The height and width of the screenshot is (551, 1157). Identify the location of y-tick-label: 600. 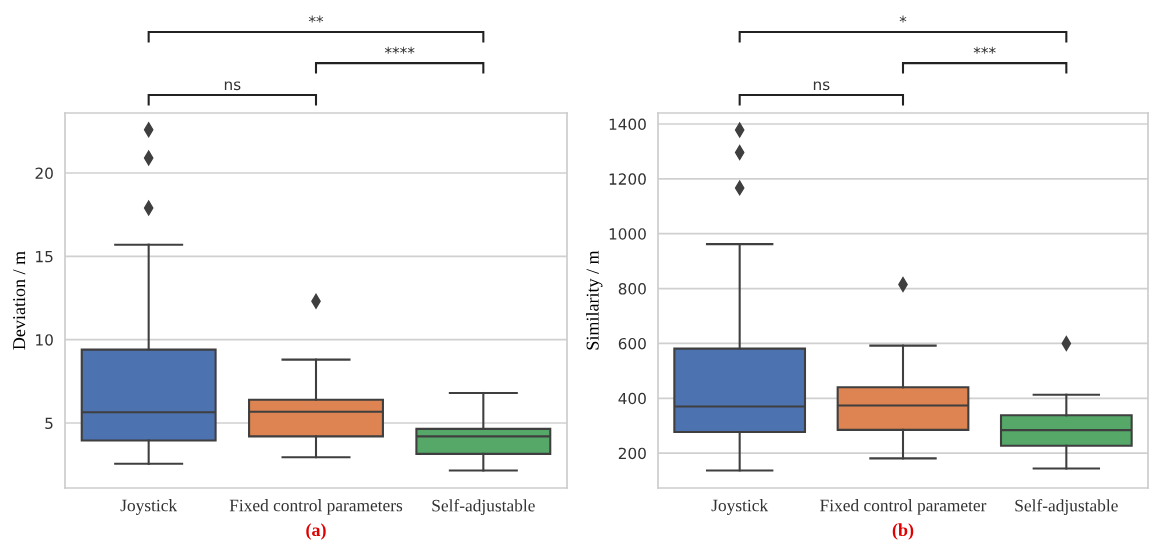
(632, 343).